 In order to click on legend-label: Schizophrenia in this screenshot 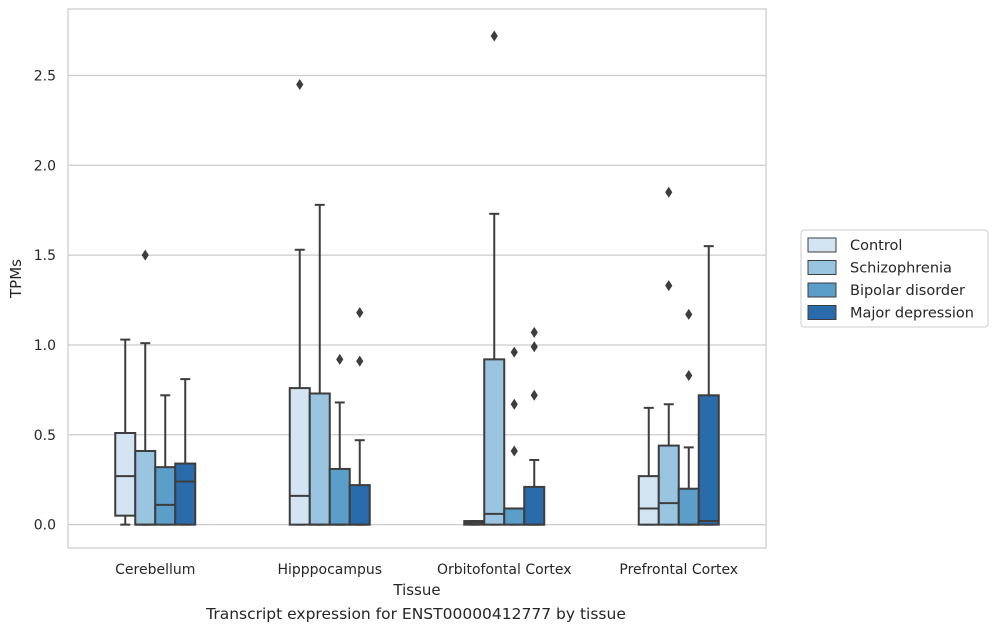, I will do `click(901, 269)`.